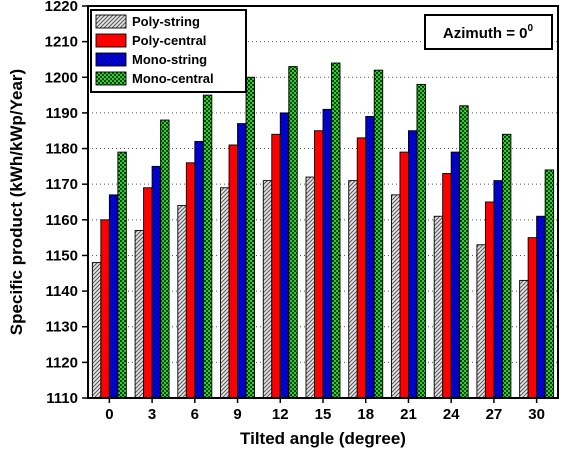 The height and width of the screenshot is (450, 563). What do you see at coordinates (408, 414) in the screenshot?
I see `x-tick-label: 21` at bounding box center [408, 414].